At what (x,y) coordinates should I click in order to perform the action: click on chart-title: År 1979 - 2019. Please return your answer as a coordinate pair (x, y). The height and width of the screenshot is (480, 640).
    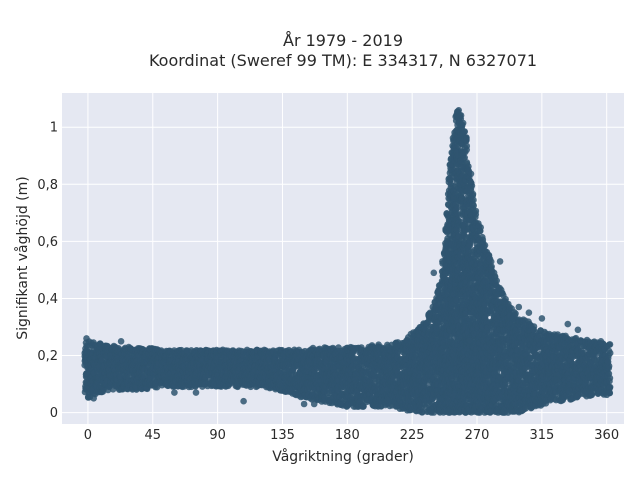
    Looking at the image, I should click on (343, 40).